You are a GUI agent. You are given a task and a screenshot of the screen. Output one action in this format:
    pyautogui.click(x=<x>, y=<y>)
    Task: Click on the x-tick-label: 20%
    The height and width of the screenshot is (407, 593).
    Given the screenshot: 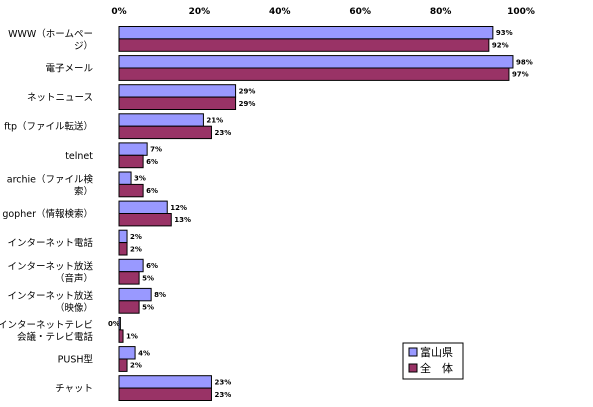 What is the action you would take?
    pyautogui.click(x=200, y=12)
    